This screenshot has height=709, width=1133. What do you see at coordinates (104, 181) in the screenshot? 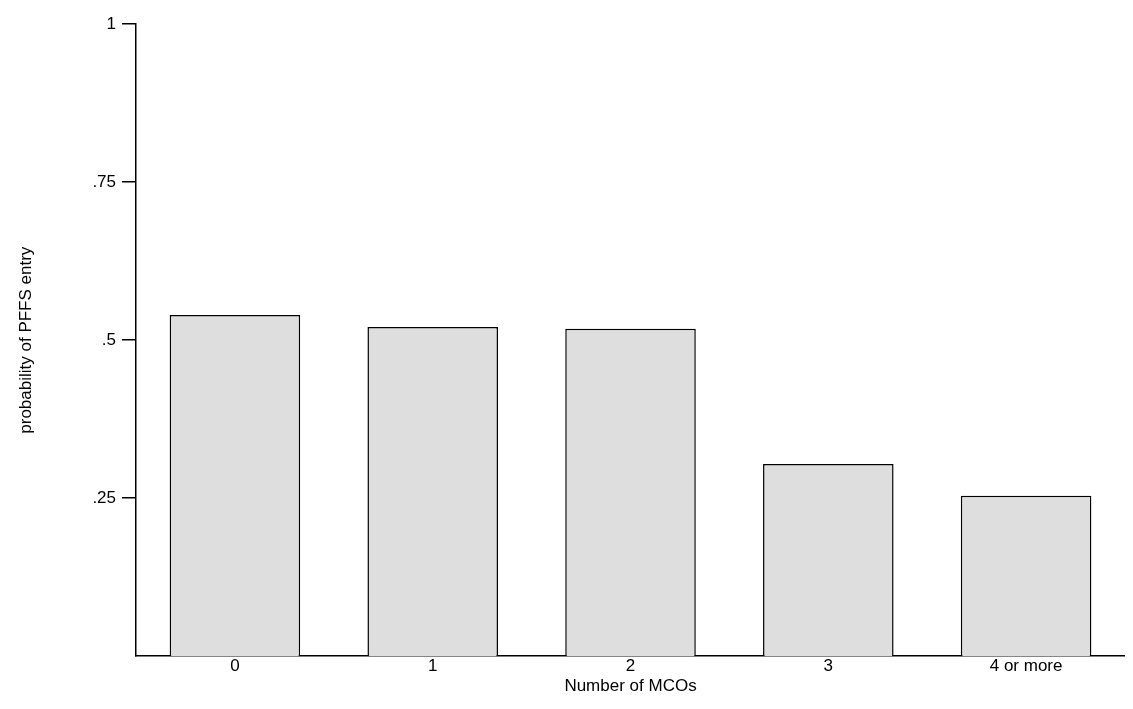
I see `y-tick-label: .75` at bounding box center [104, 181].